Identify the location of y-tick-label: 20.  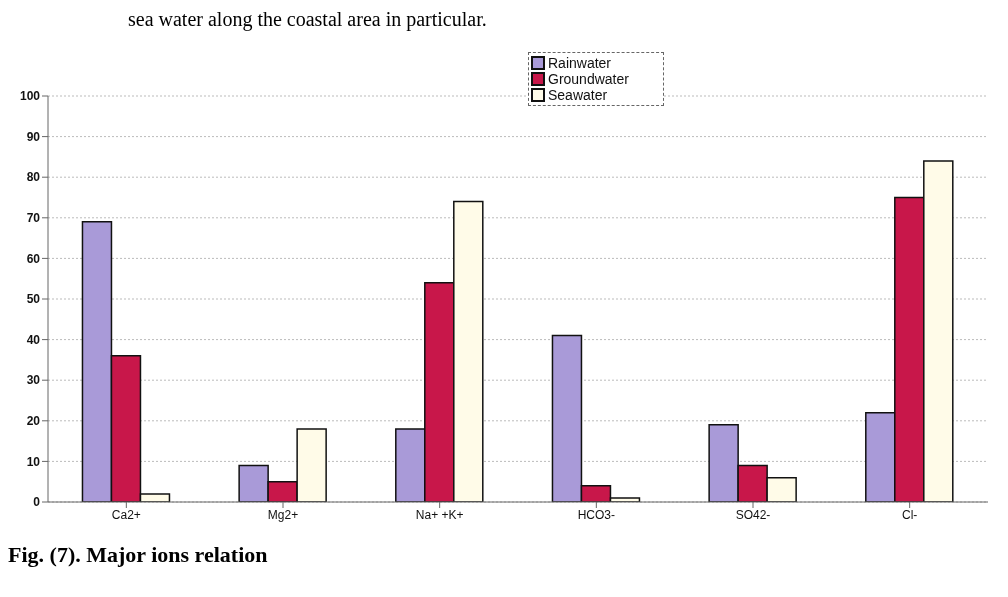
(33, 421).